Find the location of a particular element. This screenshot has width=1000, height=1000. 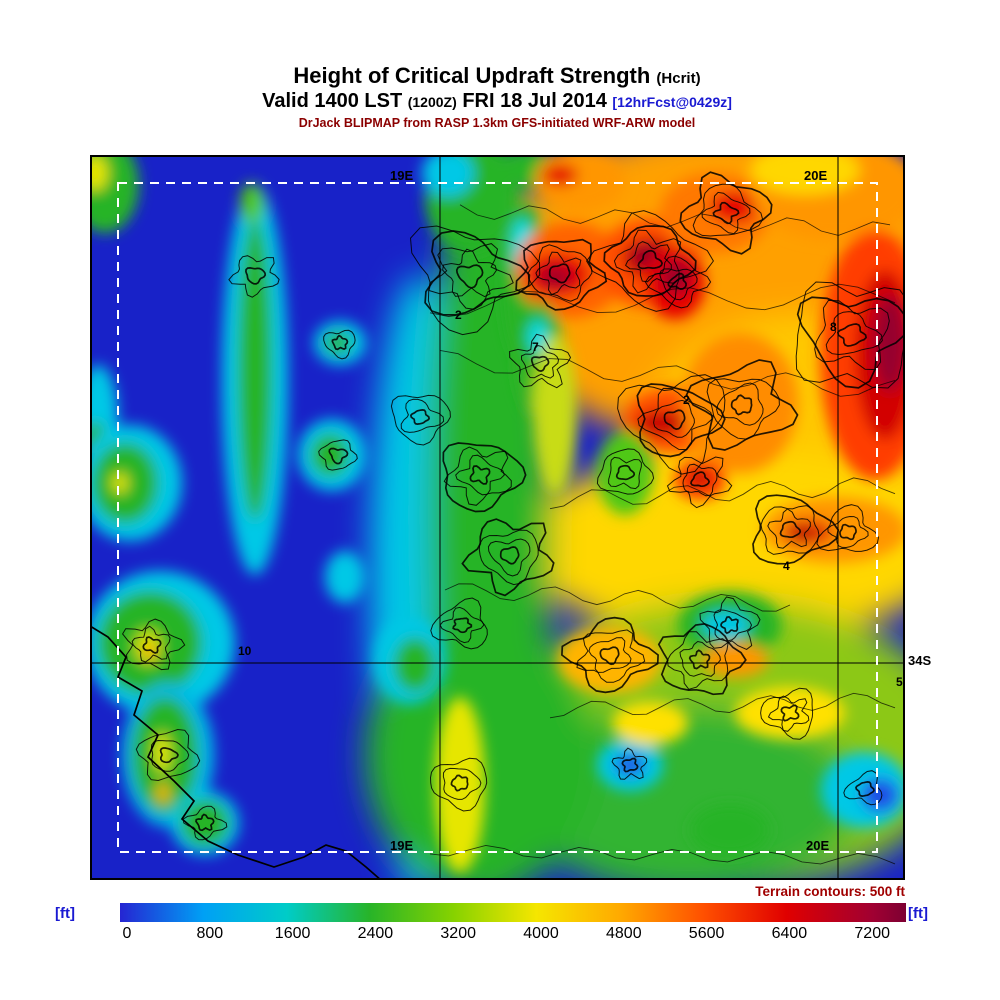

map-contour-number: 5 is located at coordinates (899, 682).